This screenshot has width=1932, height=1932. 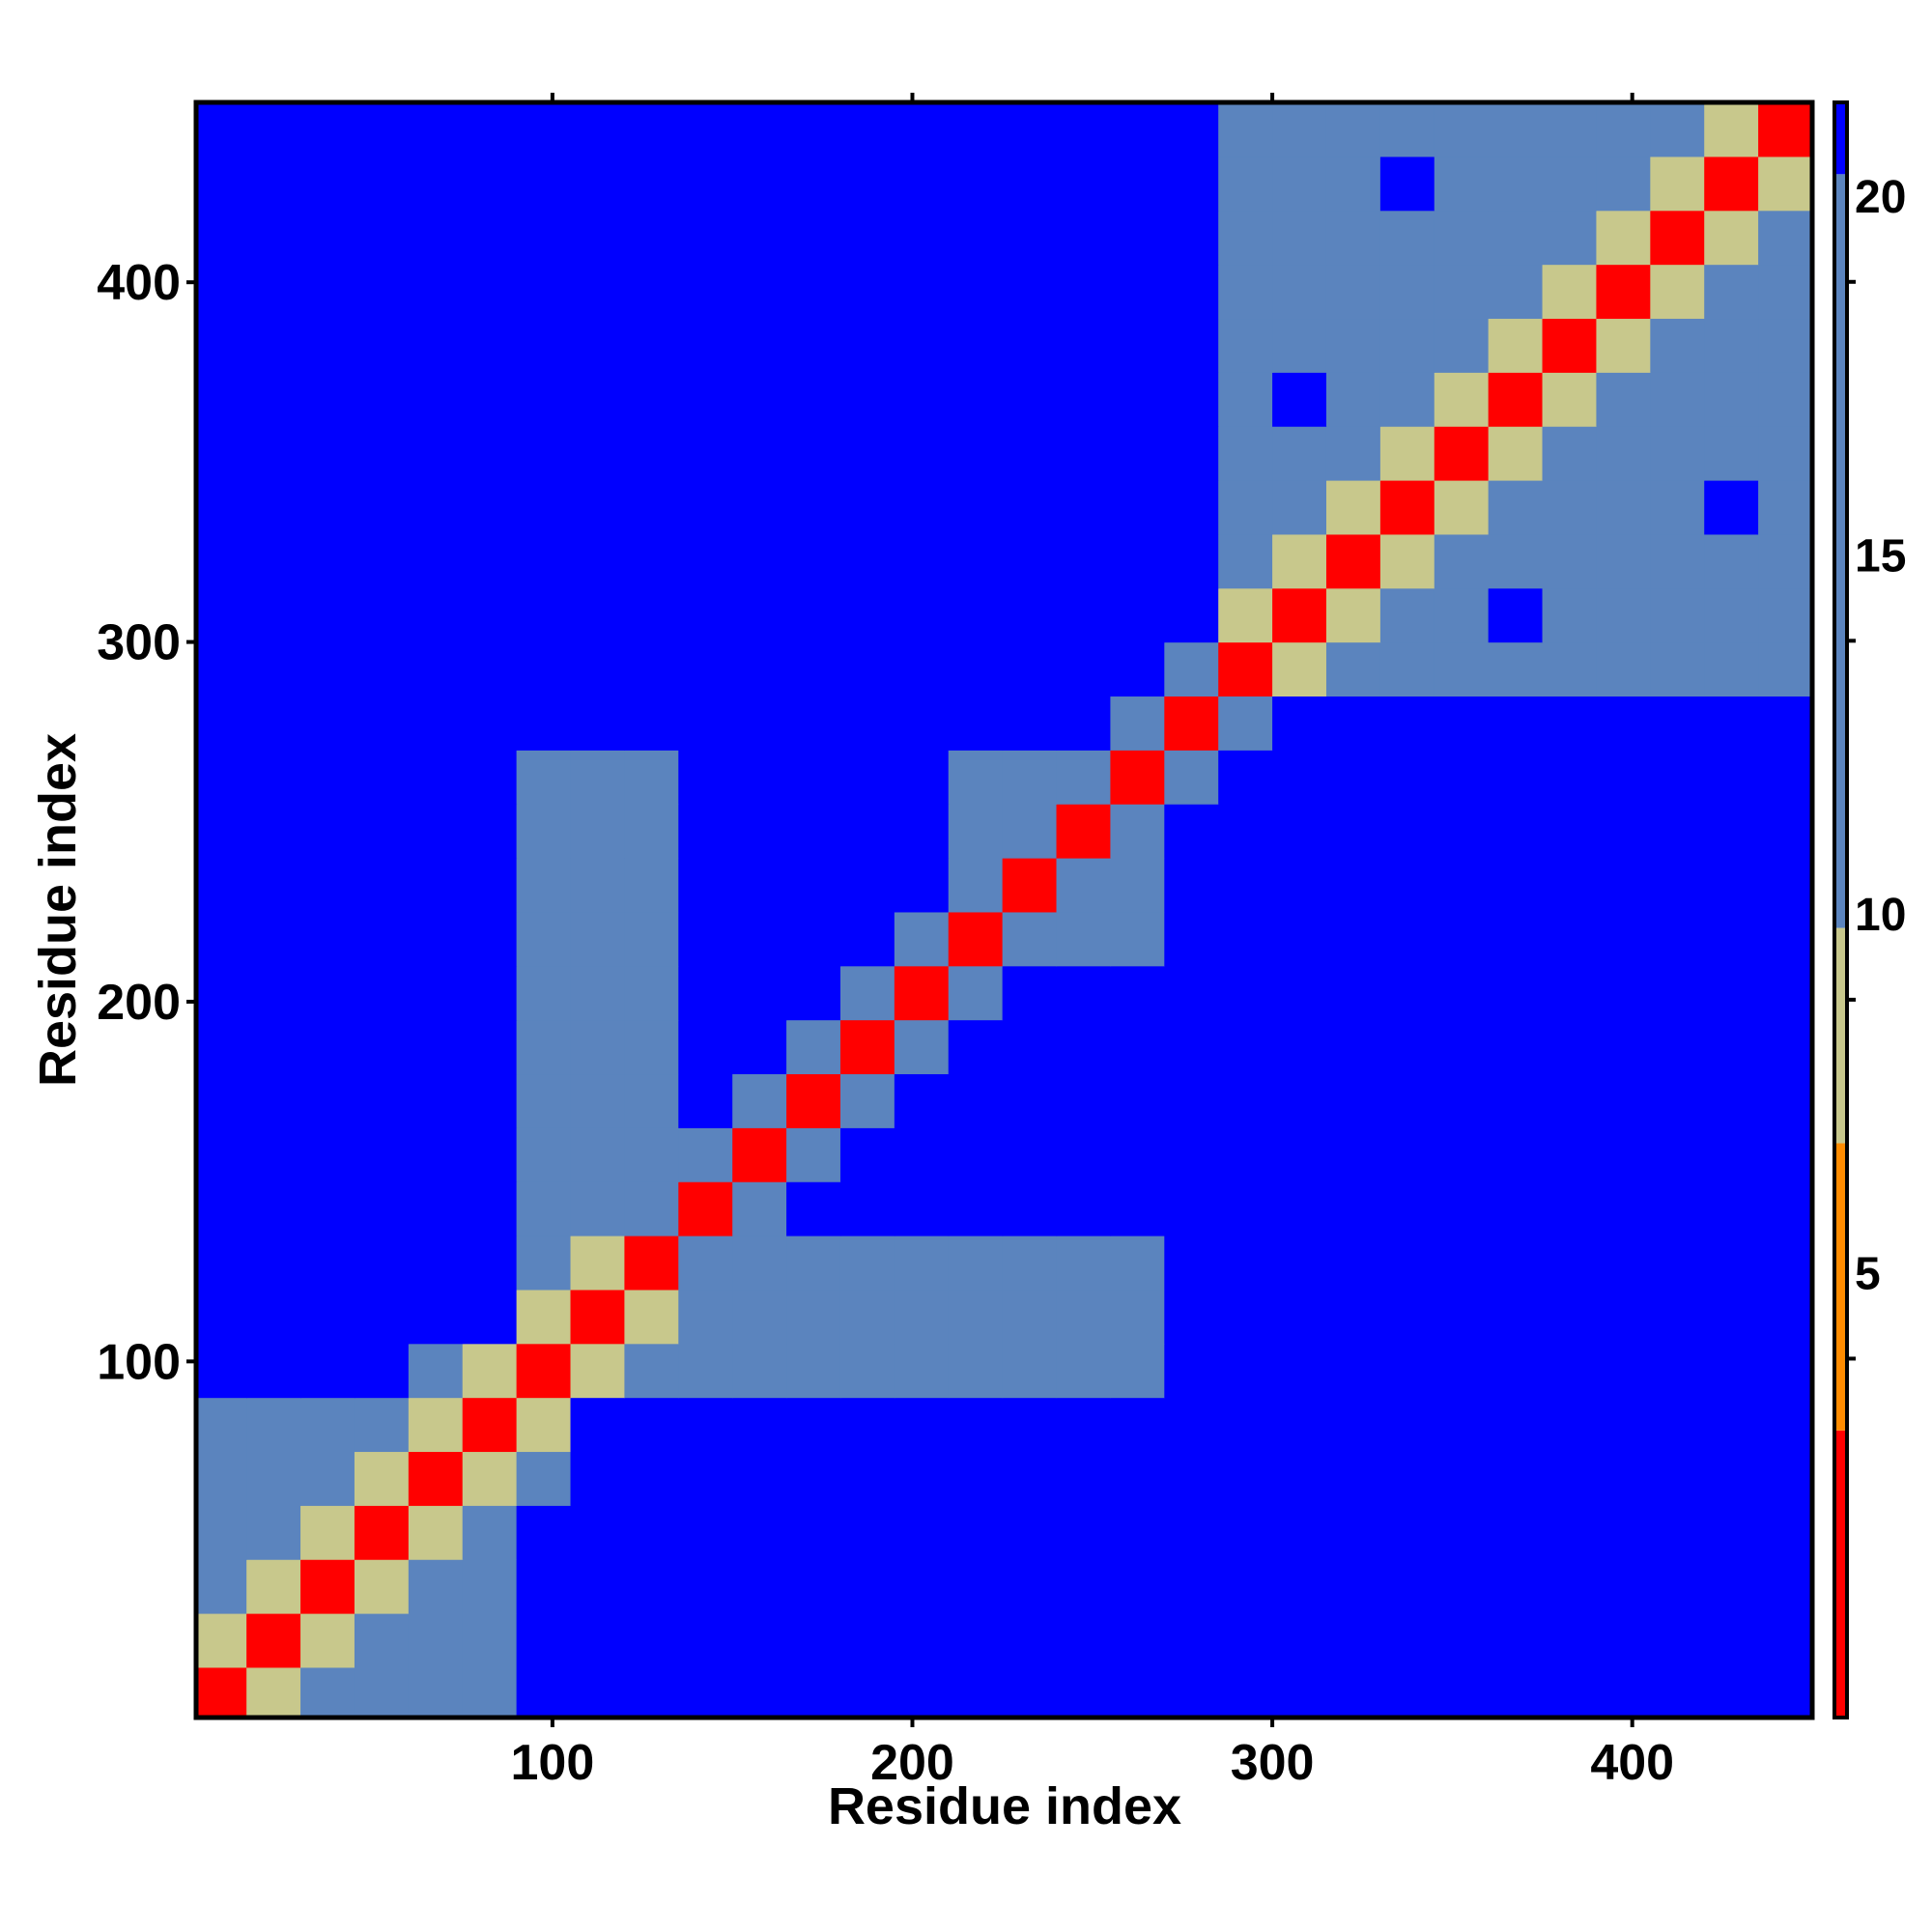 I want to click on x-tick-label: 400, so click(x=1632, y=1763).